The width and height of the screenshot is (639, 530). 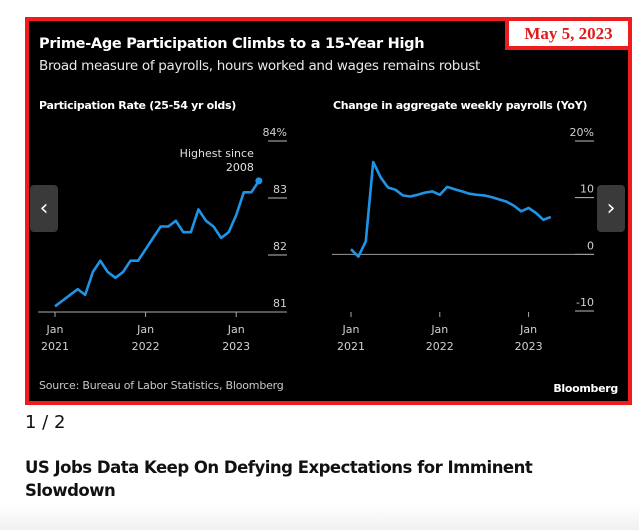 I want to click on previous-slide-button: ‹, so click(x=44, y=208).